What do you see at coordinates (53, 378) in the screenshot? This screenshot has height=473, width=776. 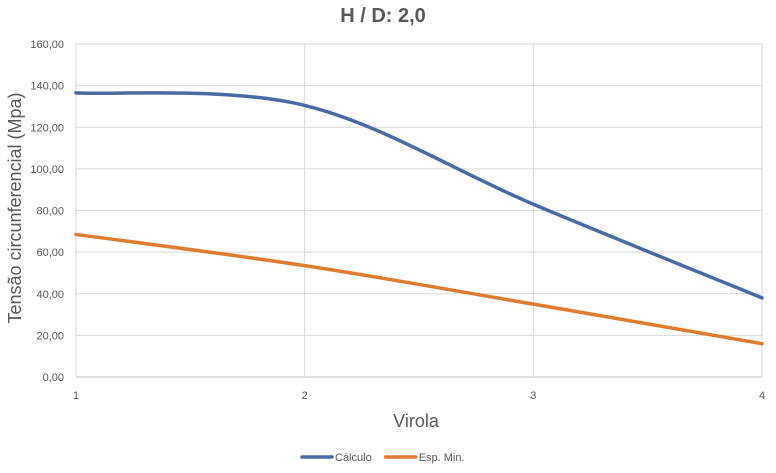 I see `y-tick-label: 0,00` at bounding box center [53, 378].